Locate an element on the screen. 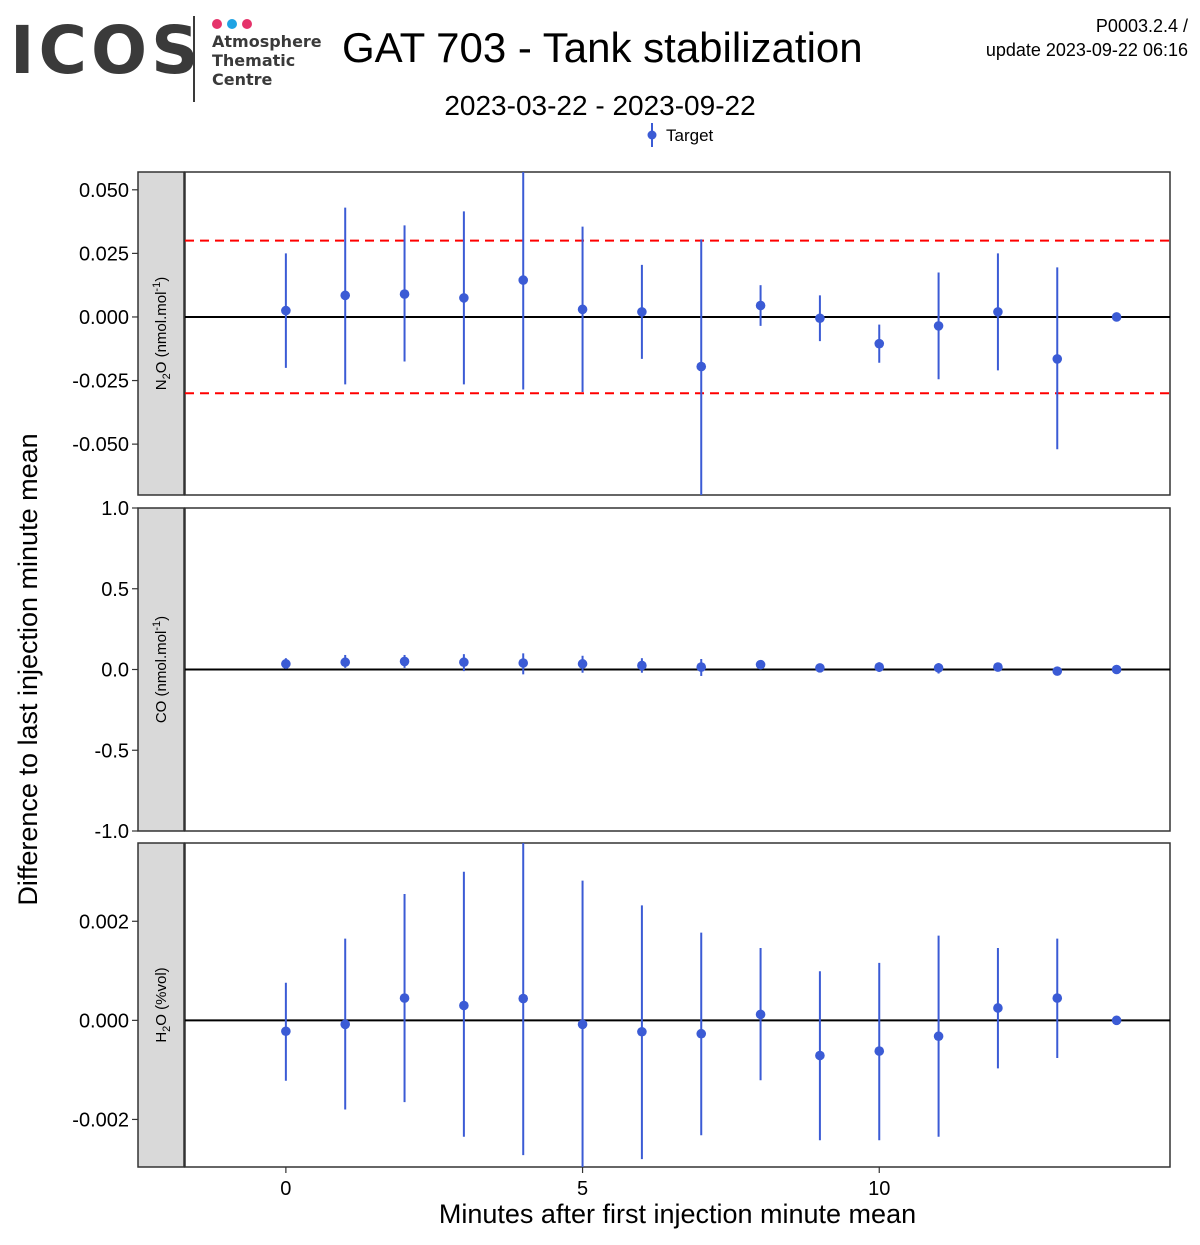  version-info: P0003.2.4 / update 2023-09-22 06:16 is located at coordinates (1087, 38).